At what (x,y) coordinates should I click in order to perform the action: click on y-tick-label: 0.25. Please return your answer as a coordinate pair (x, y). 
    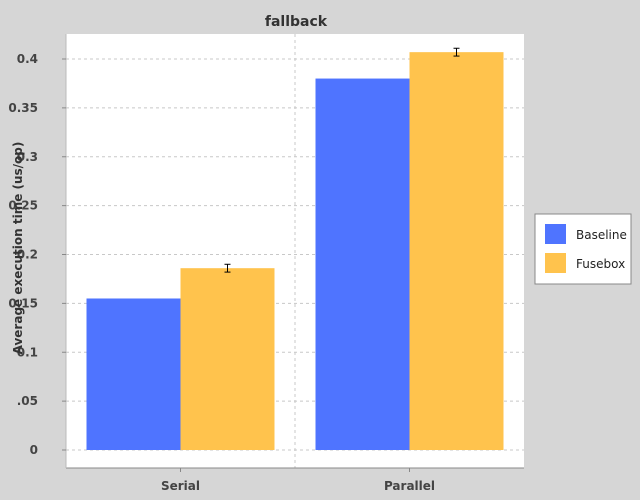
    Looking at the image, I should click on (23, 206).